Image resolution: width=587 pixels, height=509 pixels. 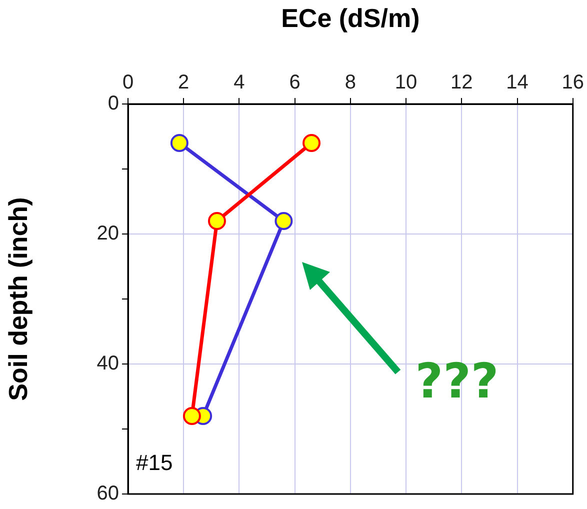 What do you see at coordinates (573, 83) in the screenshot?
I see `x-tick-label: 16` at bounding box center [573, 83].